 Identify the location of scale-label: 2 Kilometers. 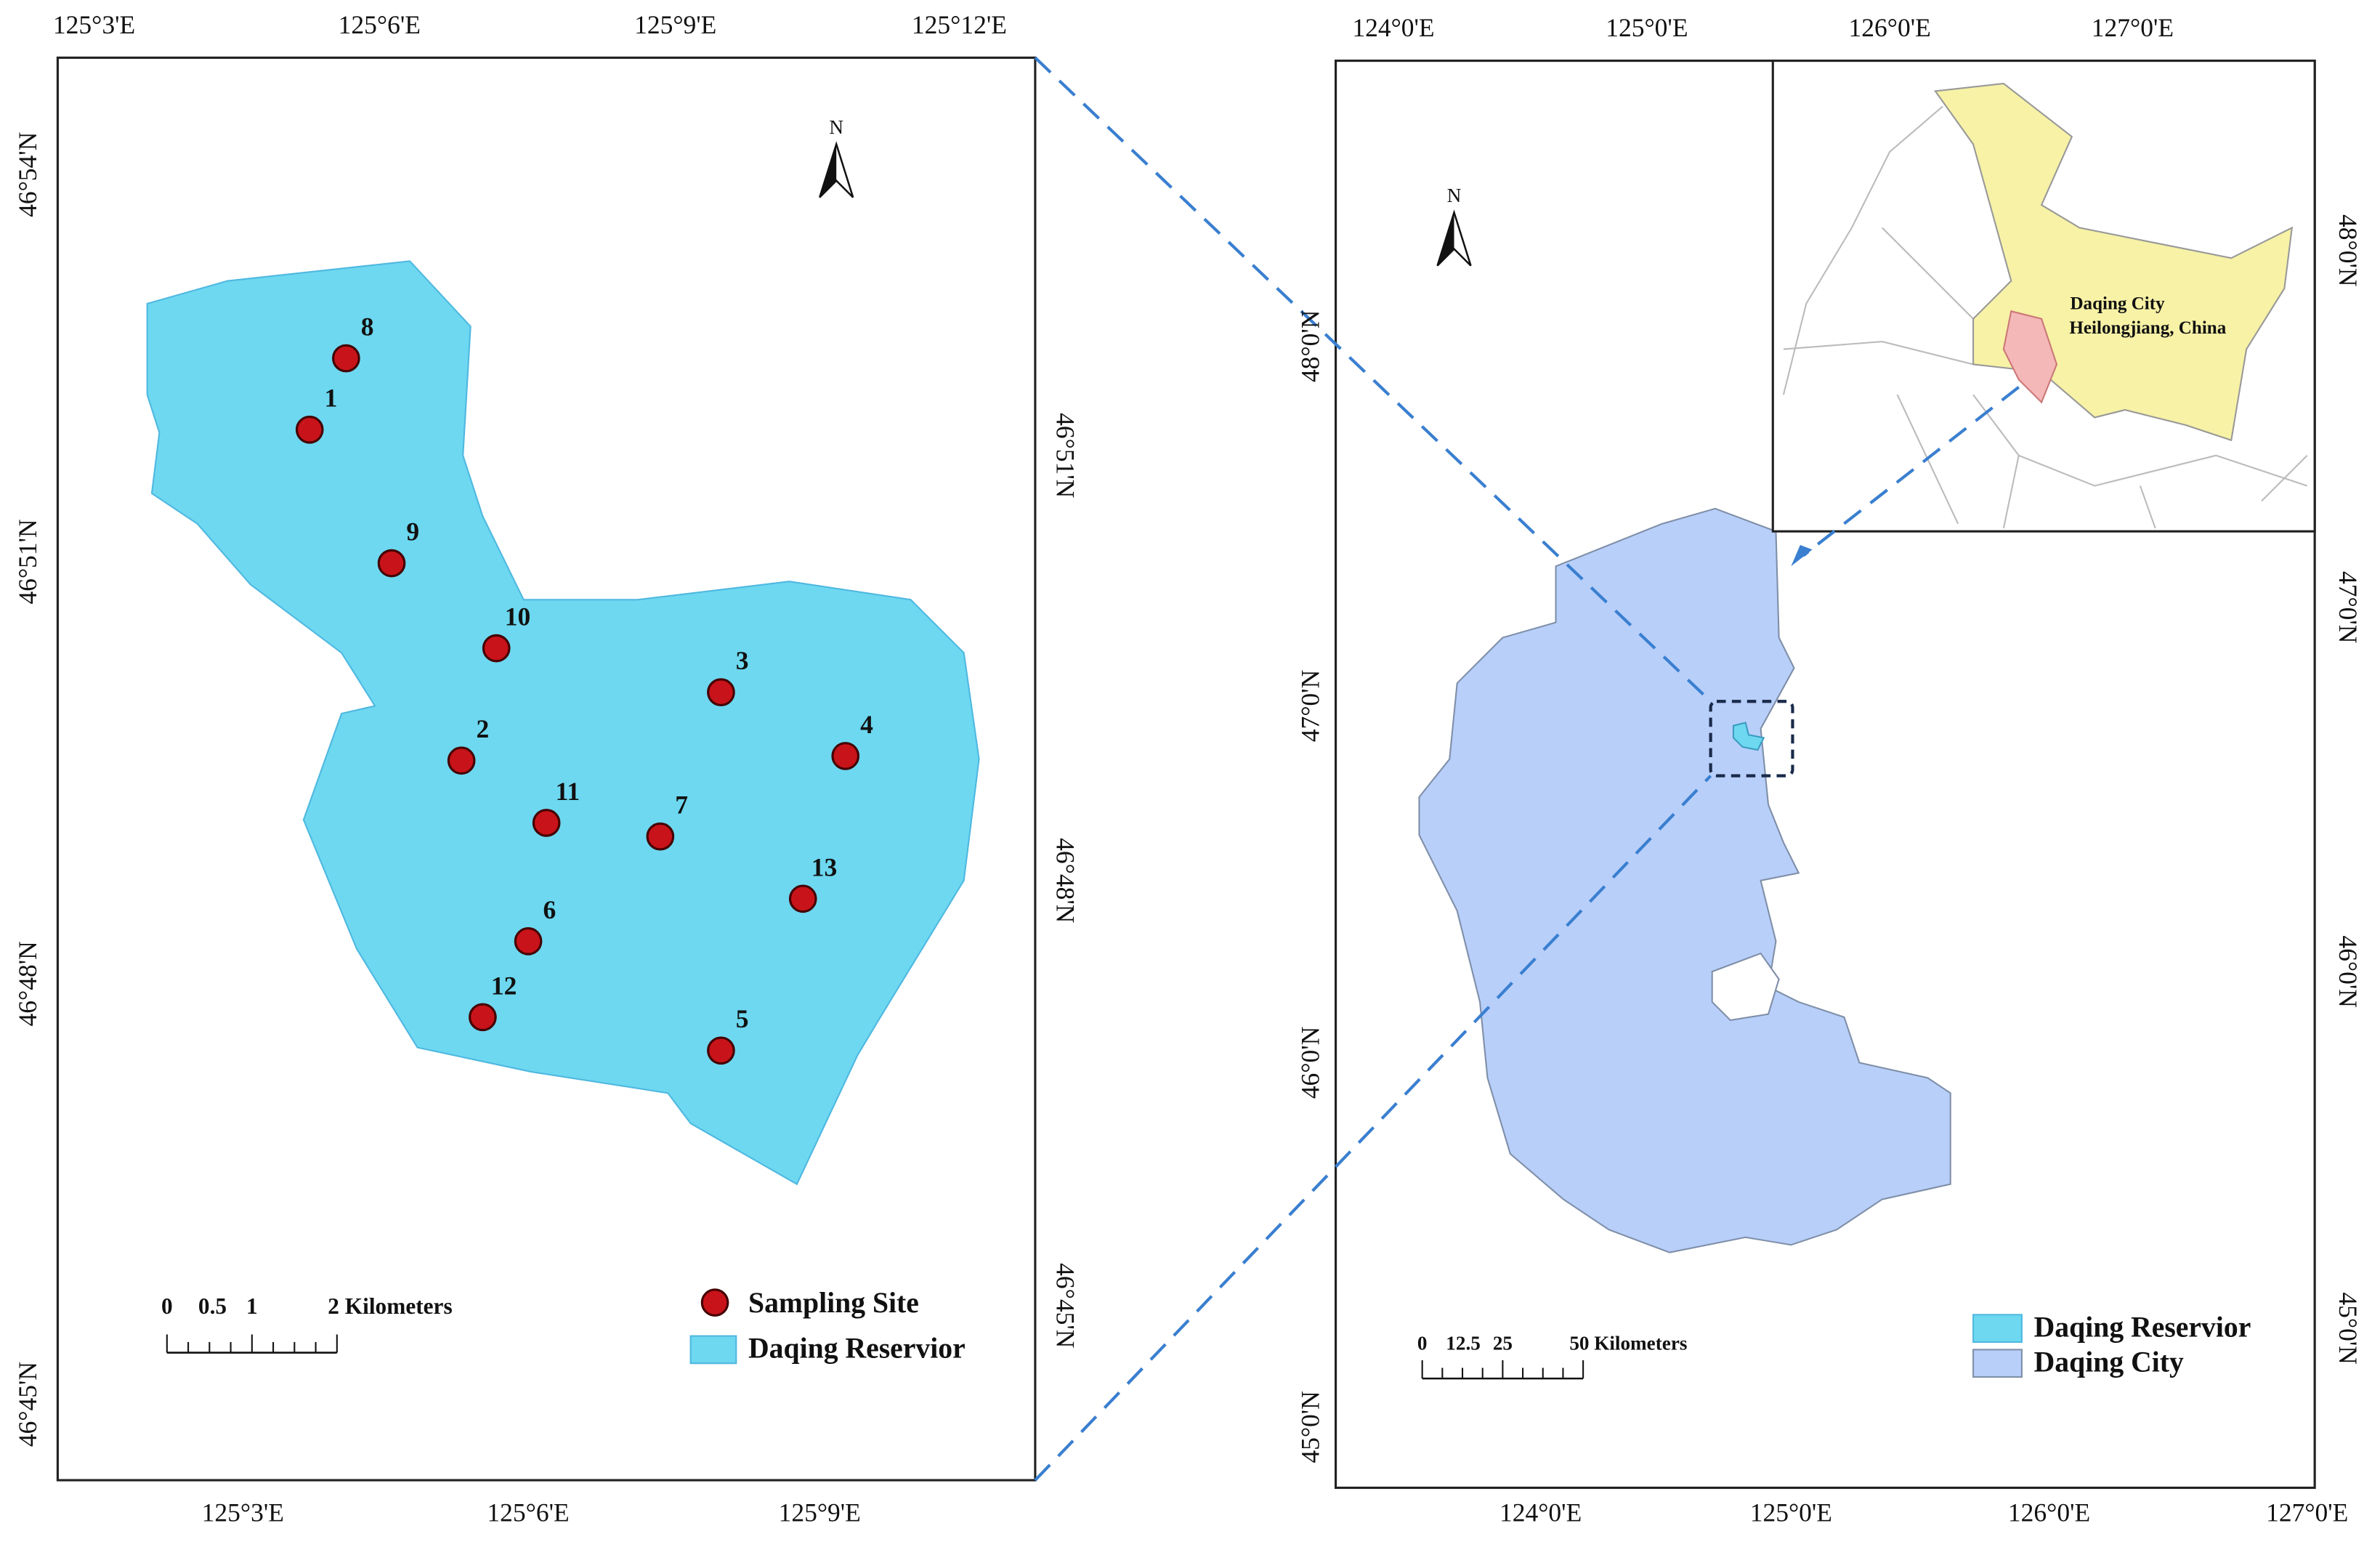
(390, 1306).